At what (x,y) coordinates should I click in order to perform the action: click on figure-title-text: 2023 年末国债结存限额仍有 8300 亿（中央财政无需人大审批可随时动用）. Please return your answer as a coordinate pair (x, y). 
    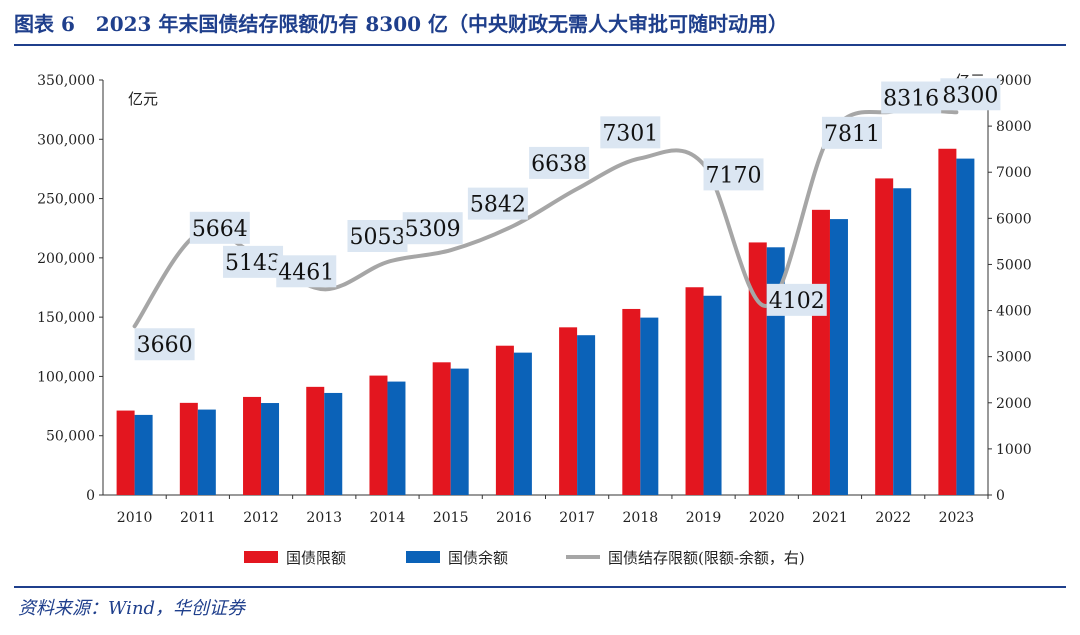
    Looking at the image, I should click on (441, 24).